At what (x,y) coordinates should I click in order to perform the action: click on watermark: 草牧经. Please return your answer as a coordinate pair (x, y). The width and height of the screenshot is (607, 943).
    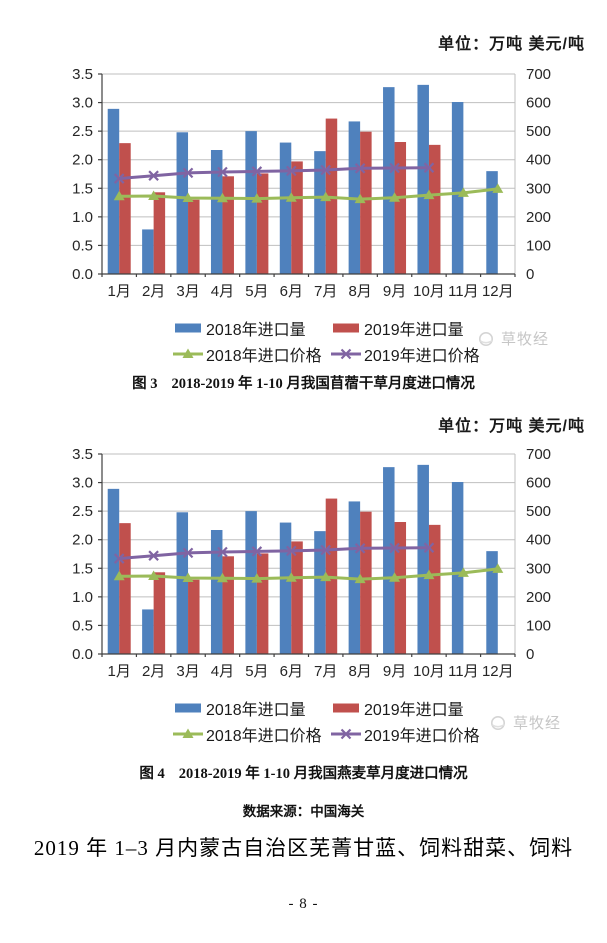
    Looking at the image, I should click on (513, 338).